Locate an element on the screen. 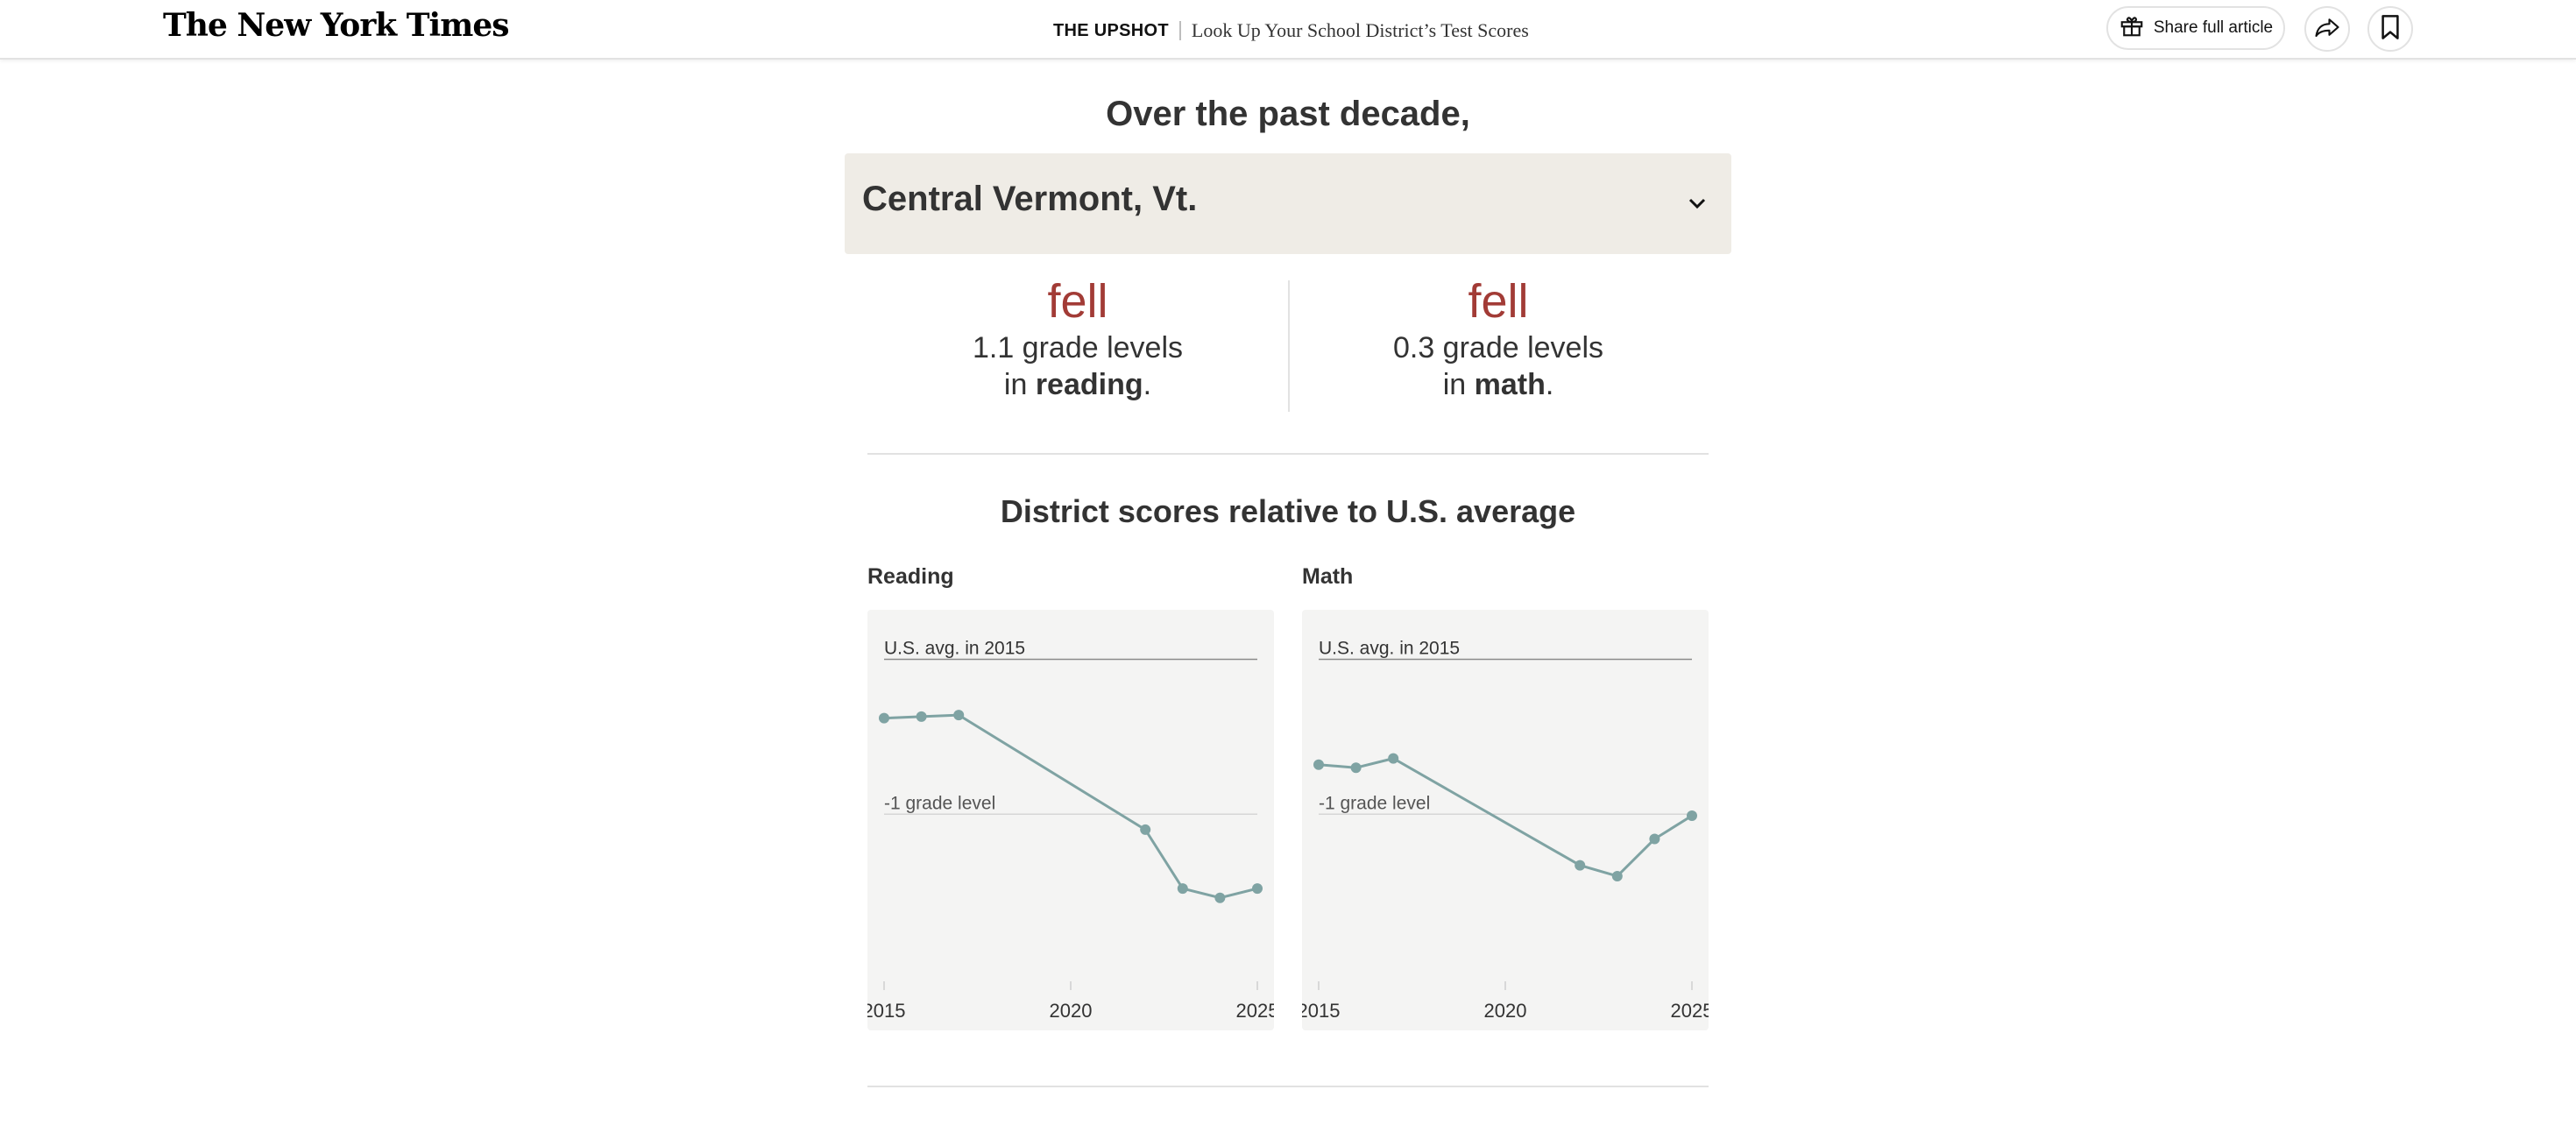  math-chart-label: Math is located at coordinates (1328, 576).